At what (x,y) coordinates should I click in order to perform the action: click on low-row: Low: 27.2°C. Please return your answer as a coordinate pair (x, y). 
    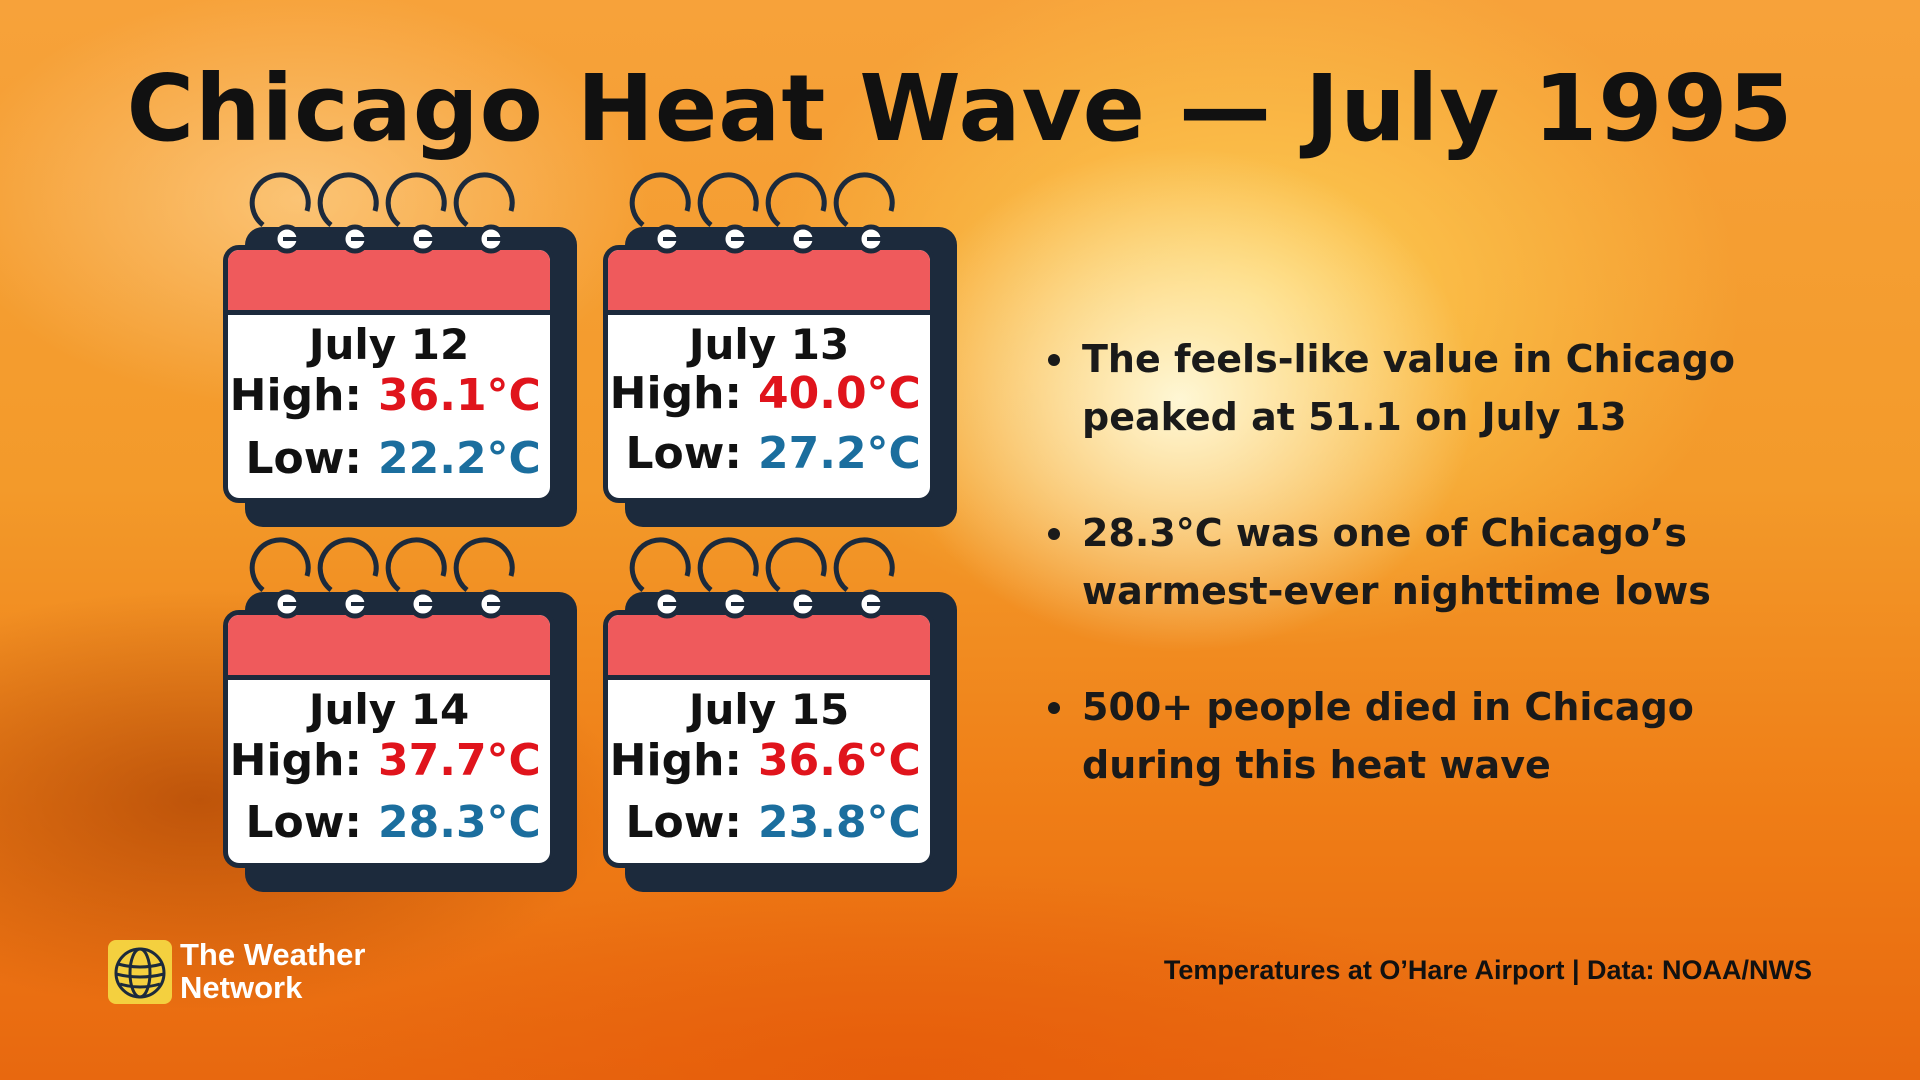
    Looking at the image, I should click on (769, 453).